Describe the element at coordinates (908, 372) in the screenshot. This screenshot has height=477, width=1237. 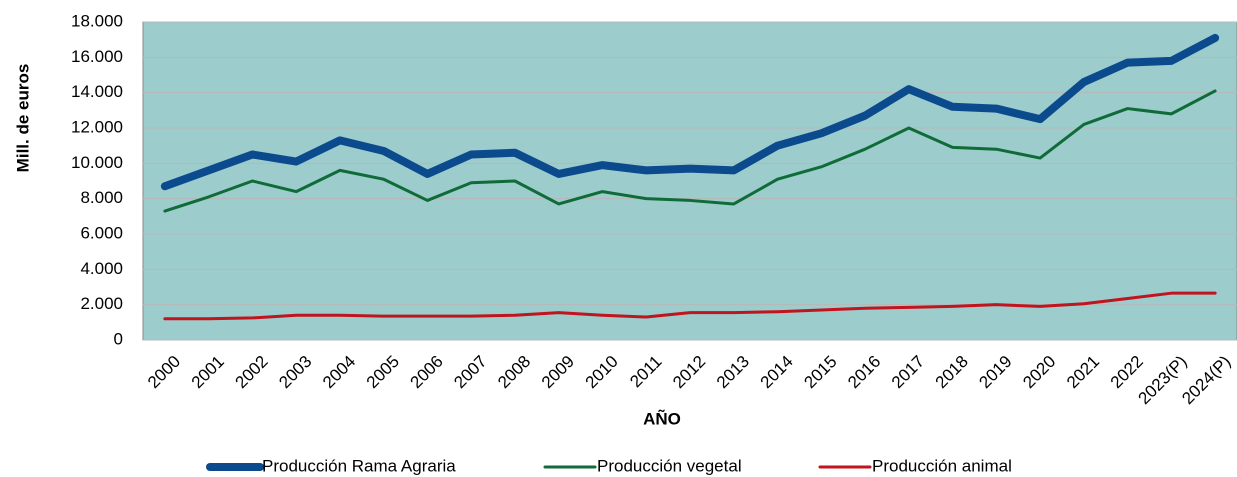
I see `x-tick-label: 2017` at that location.